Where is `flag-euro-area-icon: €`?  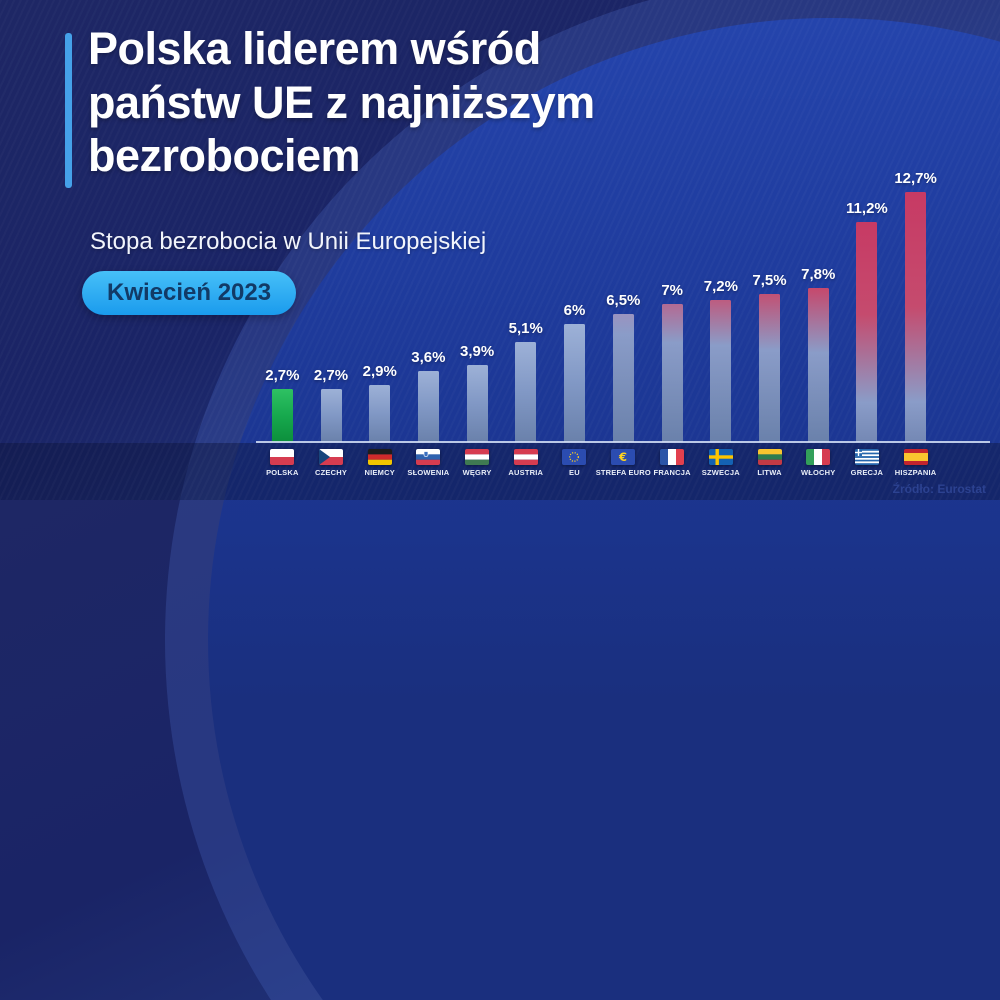 flag-euro-area-icon: € is located at coordinates (623, 457).